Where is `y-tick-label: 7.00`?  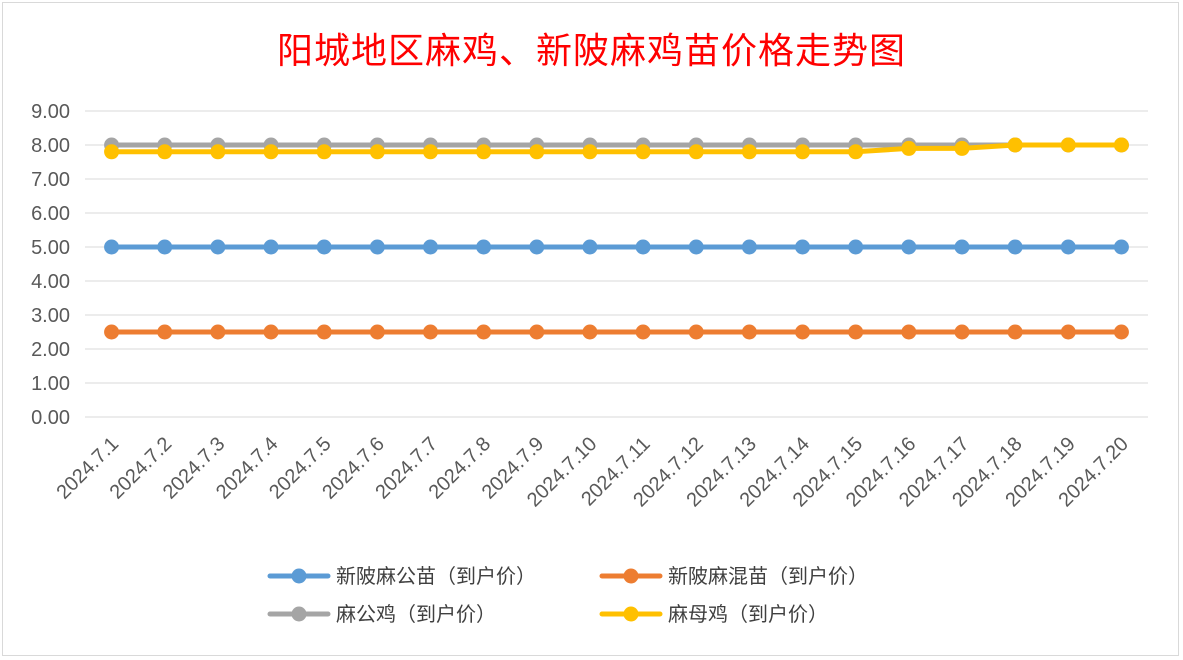 y-tick-label: 7.00 is located at coordinates (50, 180).